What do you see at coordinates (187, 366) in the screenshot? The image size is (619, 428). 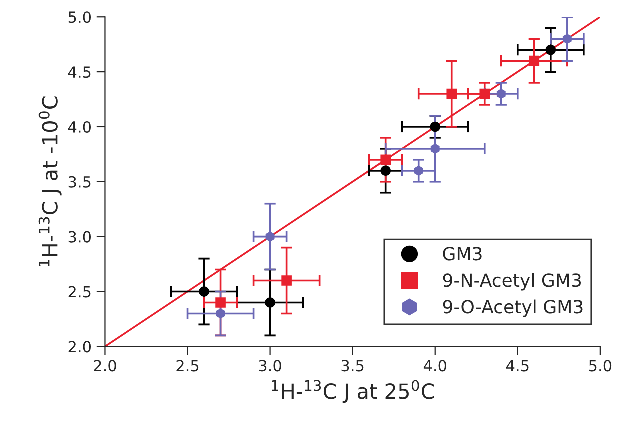 I see `x-tick-label: 2.5` at bounding box center [187, 366].